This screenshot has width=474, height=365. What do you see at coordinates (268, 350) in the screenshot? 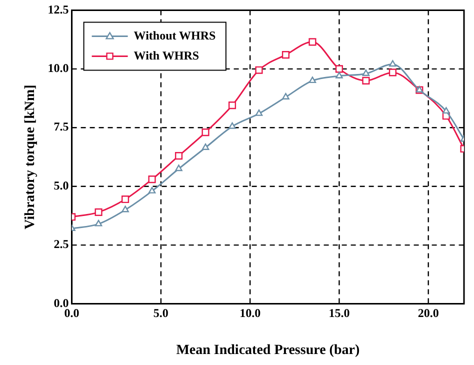
I see `x-axis-title: Mean Indicated Pressure (bar)` at bounding box center [268, 350].